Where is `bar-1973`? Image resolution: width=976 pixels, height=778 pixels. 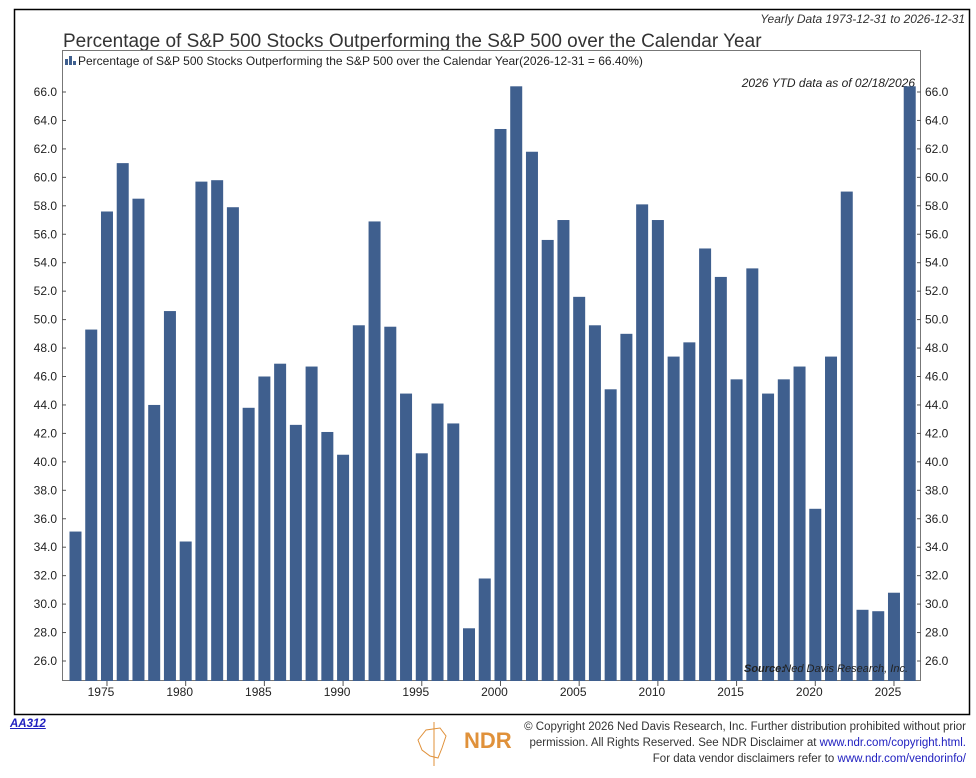
bar-1973 is located at coordinates (75, 606).